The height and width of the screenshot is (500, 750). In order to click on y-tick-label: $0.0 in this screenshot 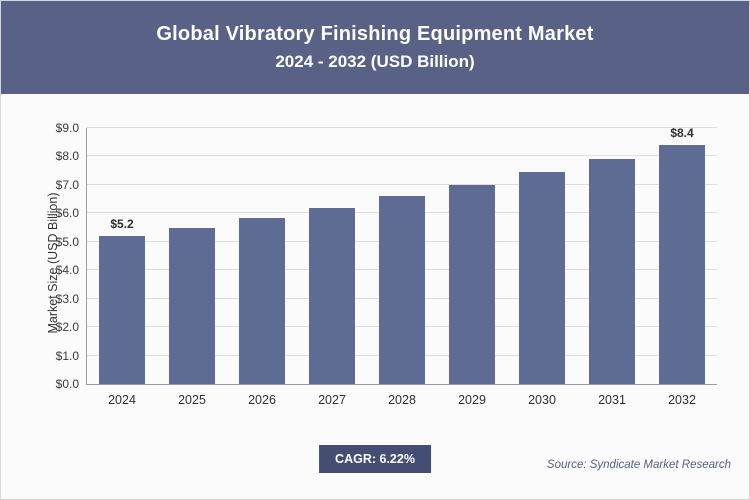, I will do `click(67, 384)`.